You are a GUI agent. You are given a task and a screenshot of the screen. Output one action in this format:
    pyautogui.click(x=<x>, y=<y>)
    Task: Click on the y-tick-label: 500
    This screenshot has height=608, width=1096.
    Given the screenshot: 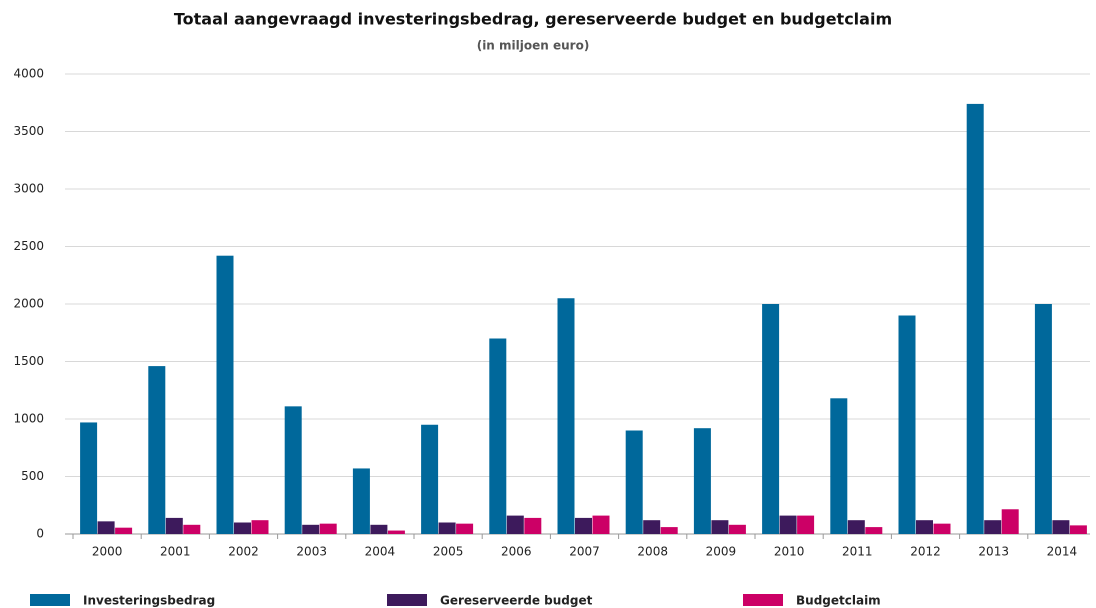 What is the action you would take?
    pyautogui.click(x=32, y=476)
    